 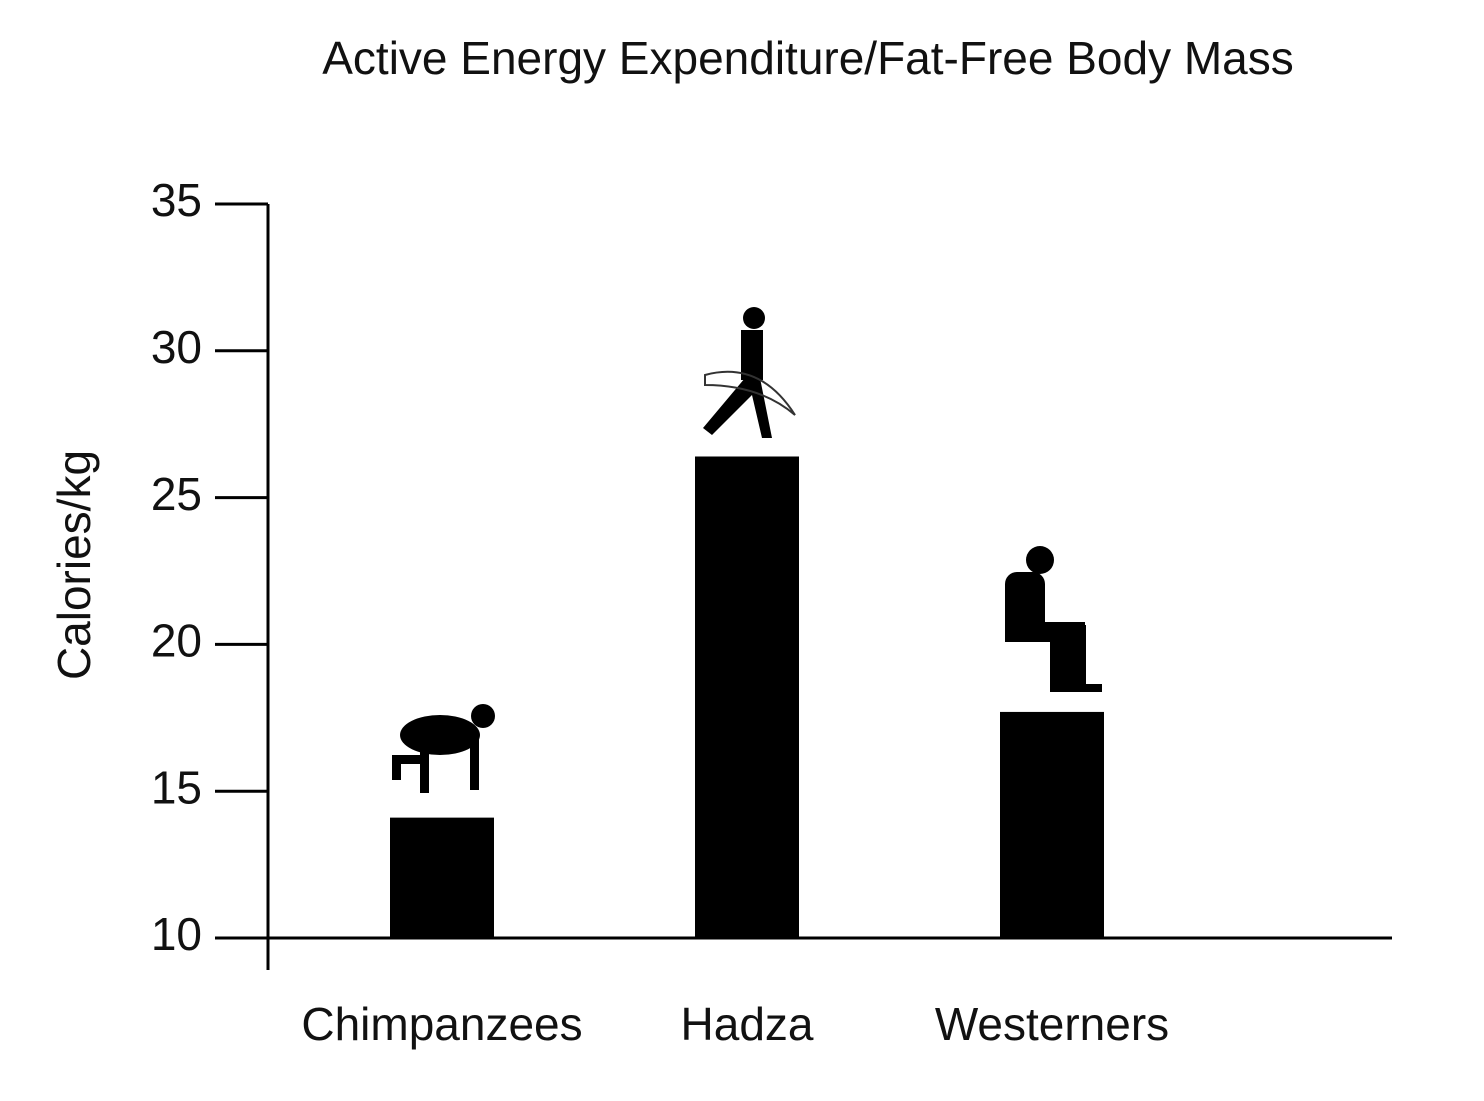 What do you see at coordinates (443, 748) in the screenshot?
I see `chimp-icon` at bounding box center [443, 748].